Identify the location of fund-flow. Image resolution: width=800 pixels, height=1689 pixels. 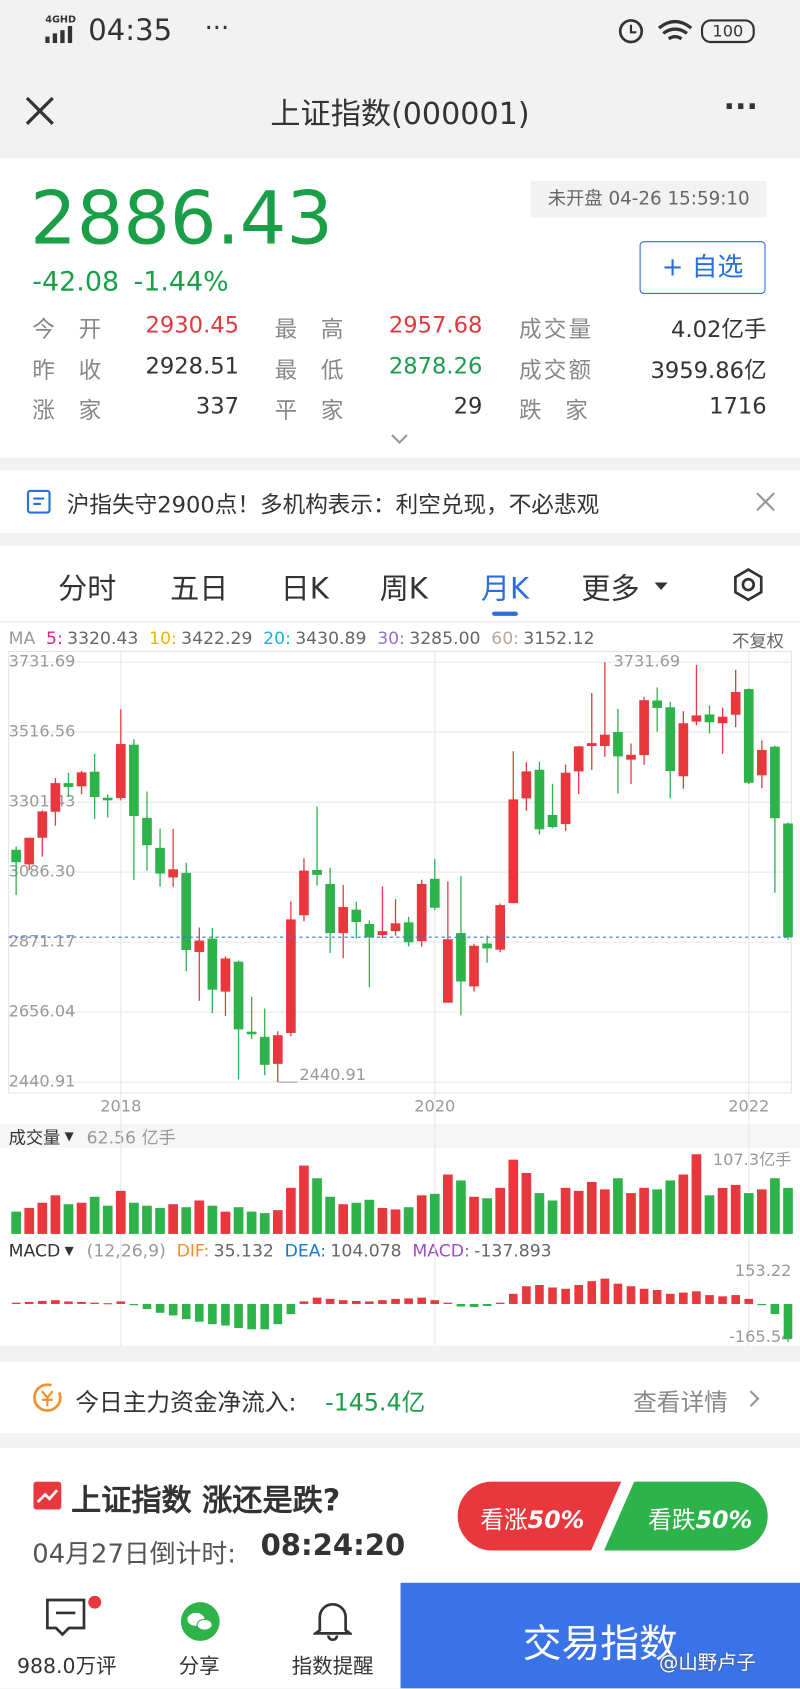
(400, 1398).